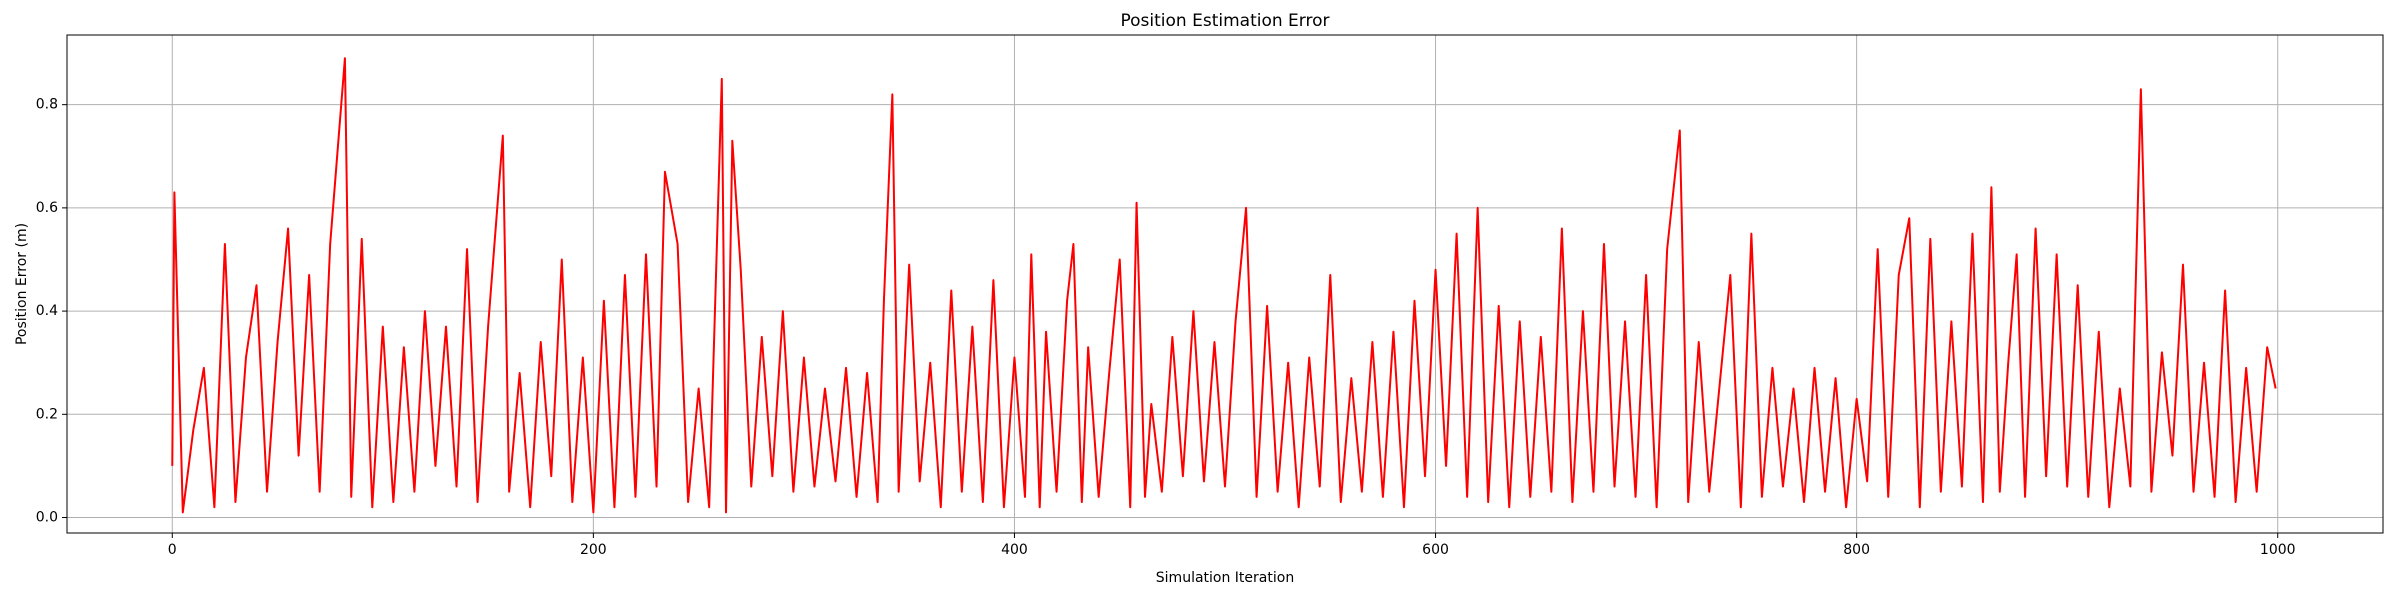 The image size is (2400, 600). I want to click on x-axis-label: Simulation Iteration, so click(1225, 578).